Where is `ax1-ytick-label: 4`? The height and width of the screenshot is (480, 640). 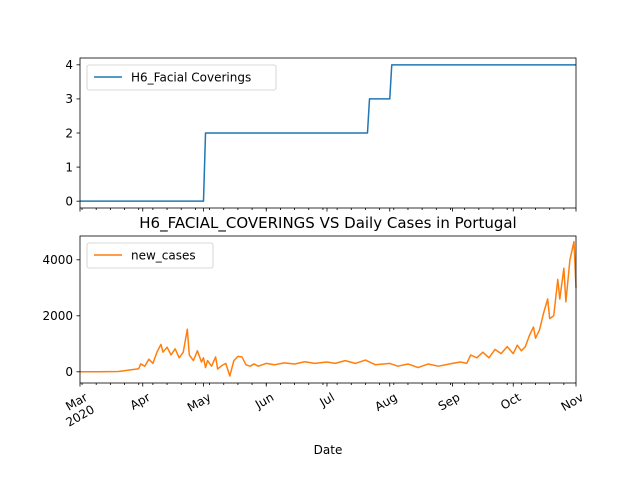 ax1-ytick-label: 4 is located at coordinates (69, 65).